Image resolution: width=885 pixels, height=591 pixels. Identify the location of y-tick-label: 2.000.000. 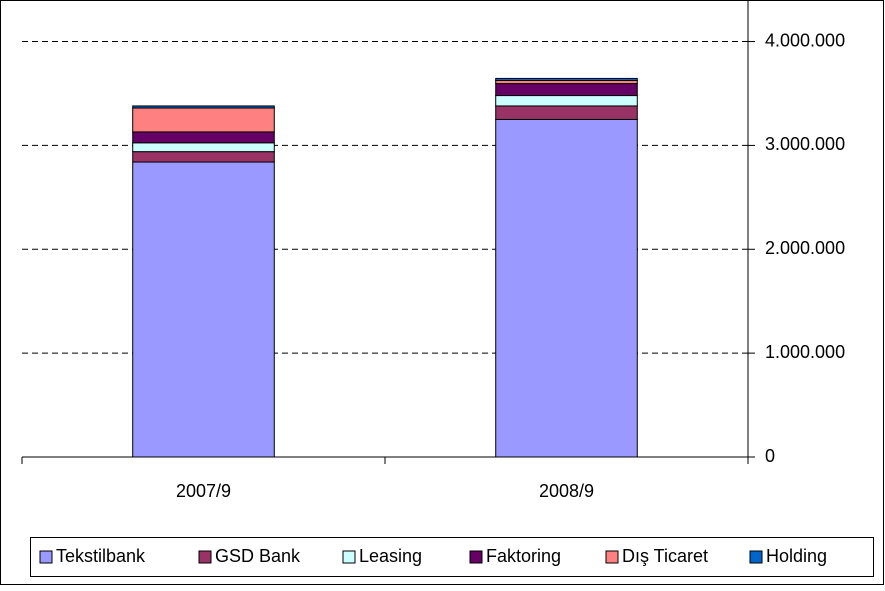
(805, 248).